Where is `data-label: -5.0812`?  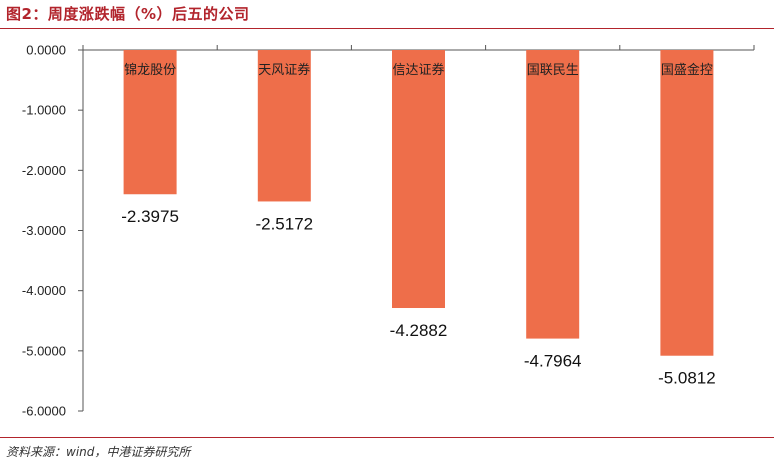
data-label: -5.0812 is located at coordinates (687, 378).